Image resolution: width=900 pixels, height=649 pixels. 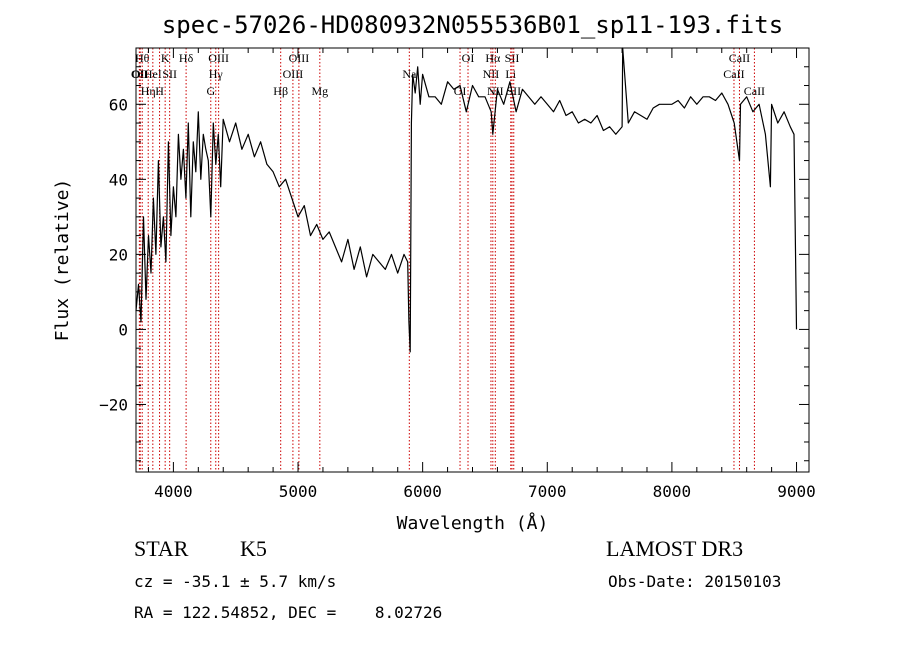 What do you see at coordinates (118, 104) in the screenshot?
I see `y-tick-label: 60` at bounding box center [118, 104].